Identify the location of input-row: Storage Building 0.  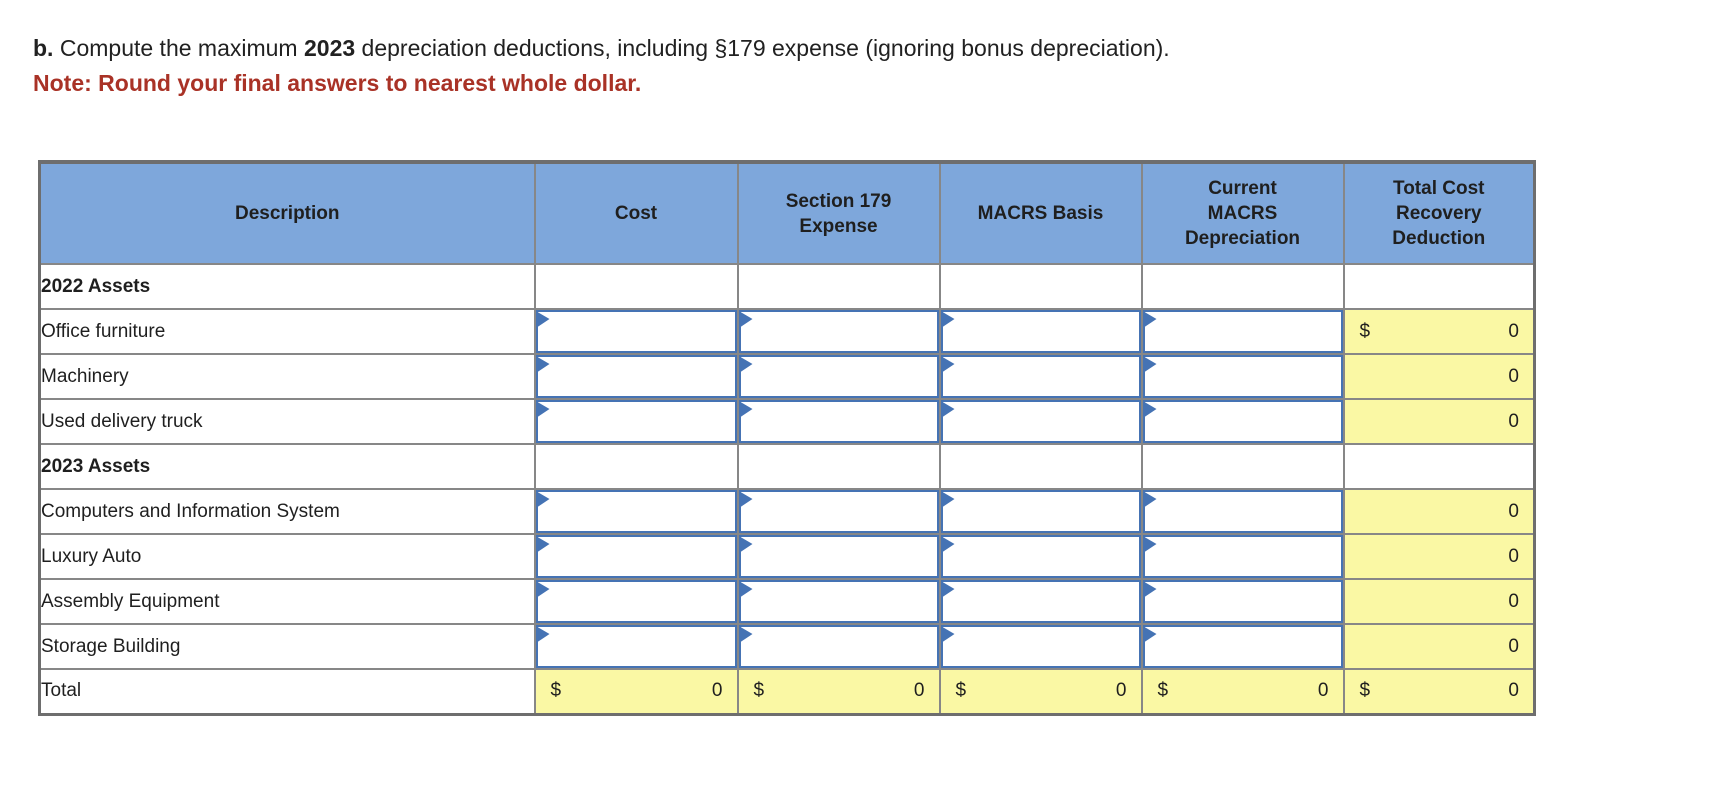
(787, 646).